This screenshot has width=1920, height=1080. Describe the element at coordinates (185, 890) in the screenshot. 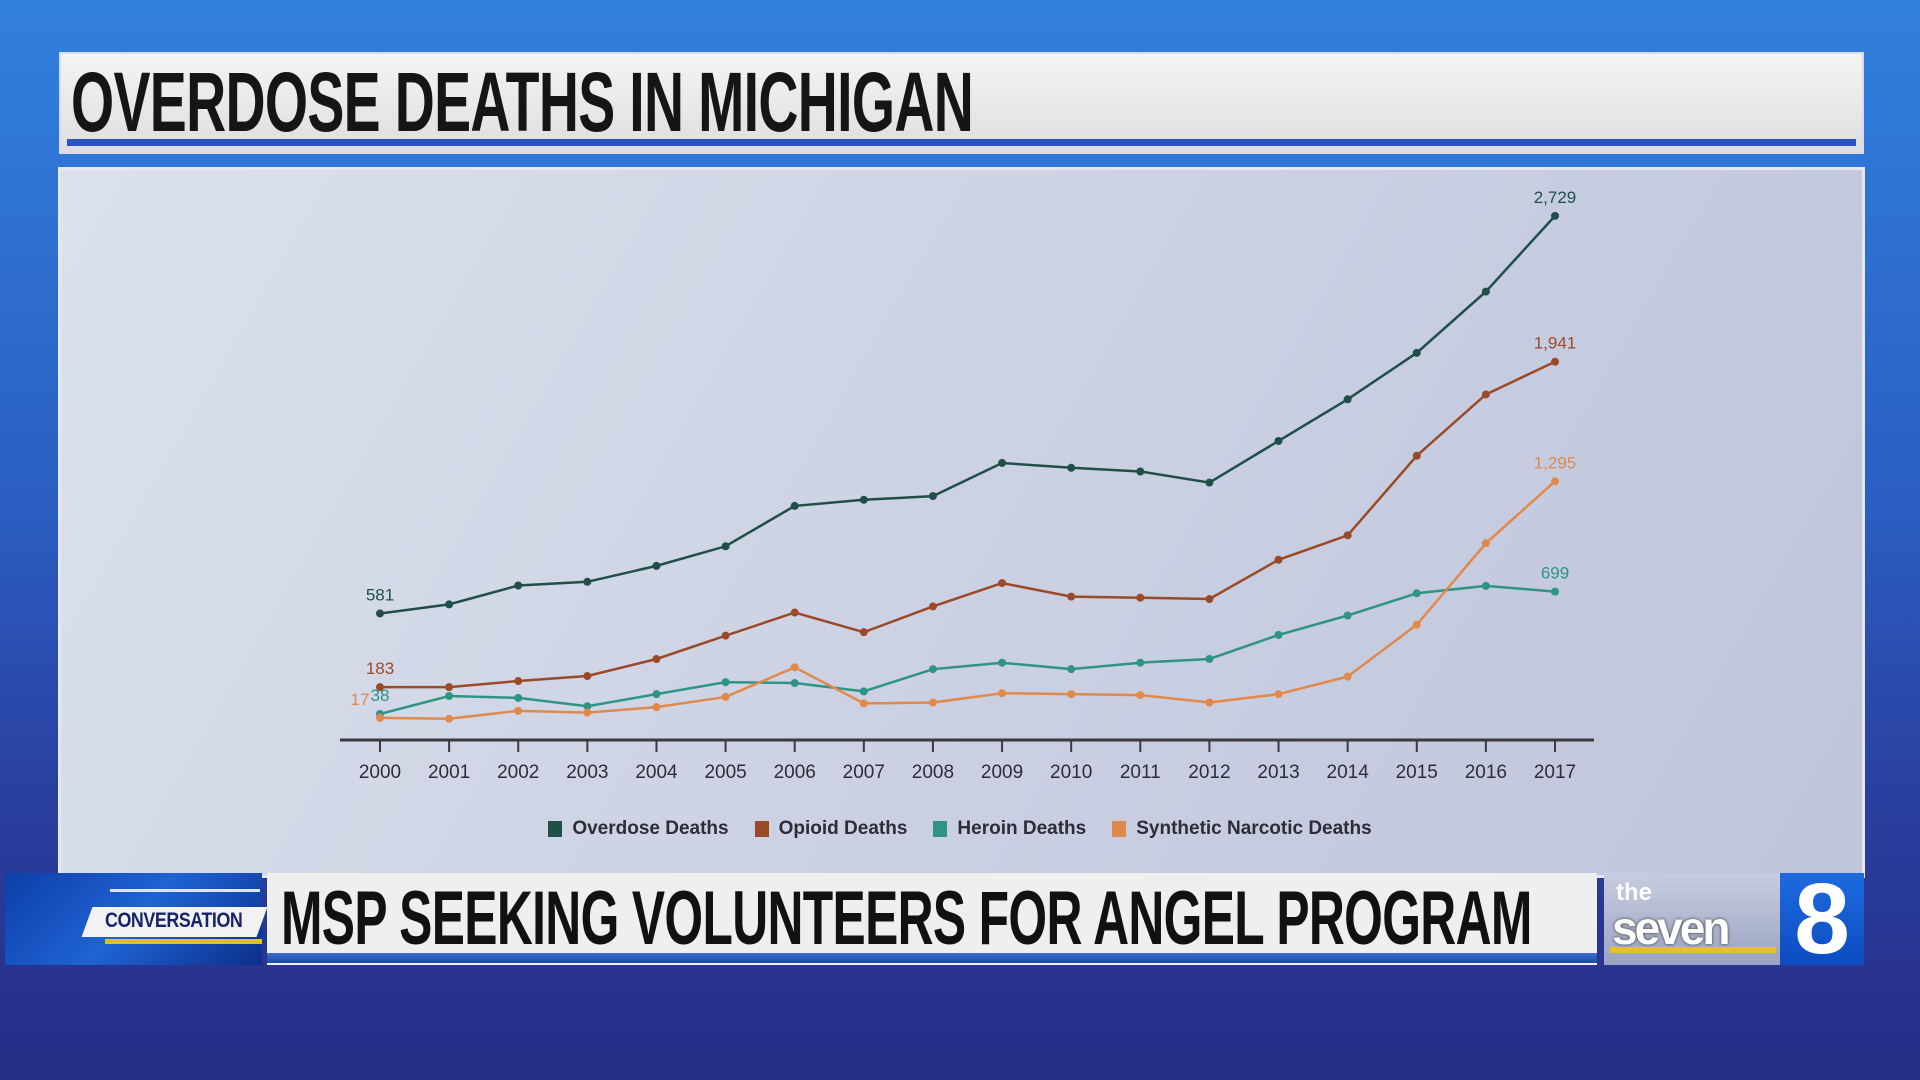

I see `badge-line` at that location.